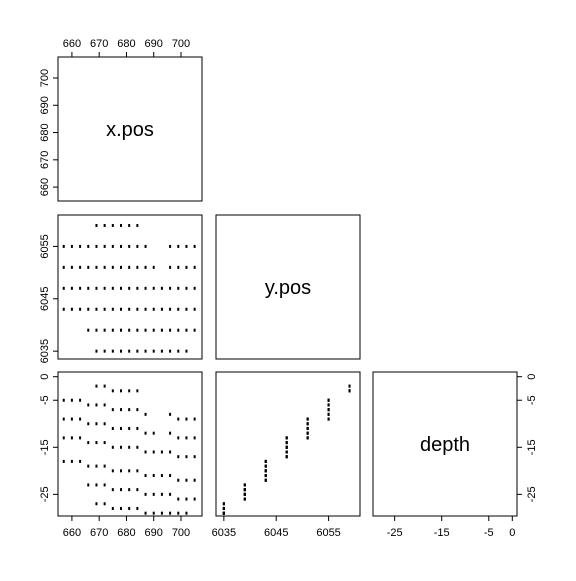  What do you see at coordinates (99, 44) in the screenshot?
I see `tick-label: 670` at bounding box center [99, 44].